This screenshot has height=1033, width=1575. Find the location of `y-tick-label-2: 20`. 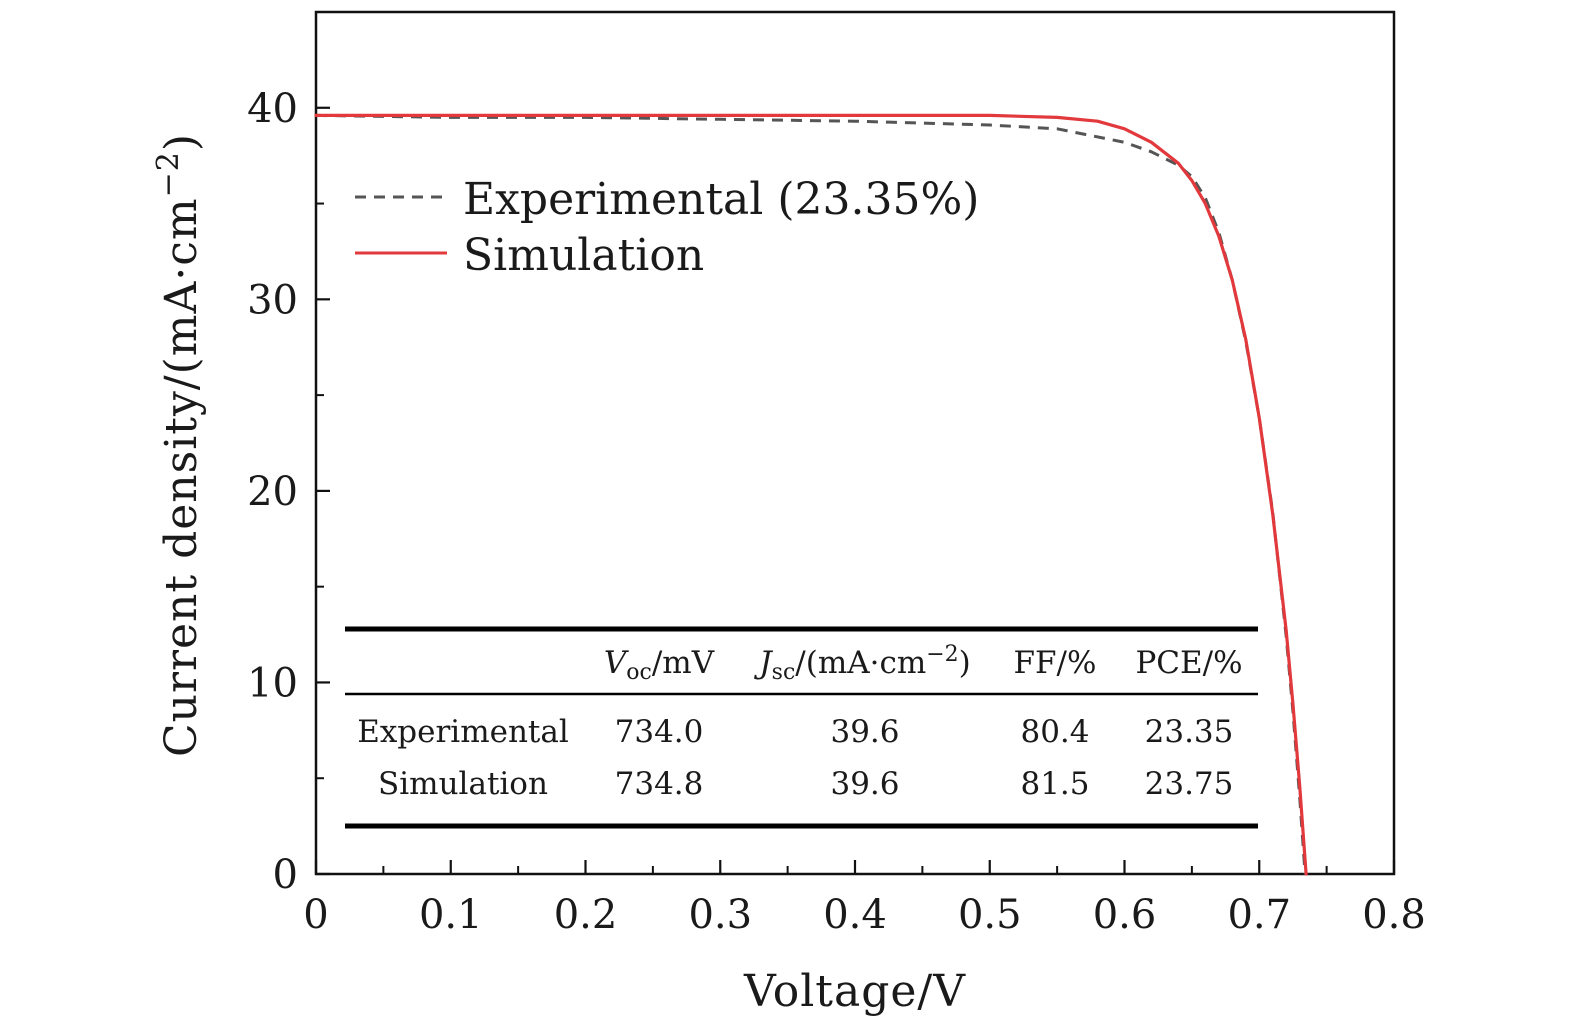

y-tick-label-2: 20 is located at coordinates (272, 492).